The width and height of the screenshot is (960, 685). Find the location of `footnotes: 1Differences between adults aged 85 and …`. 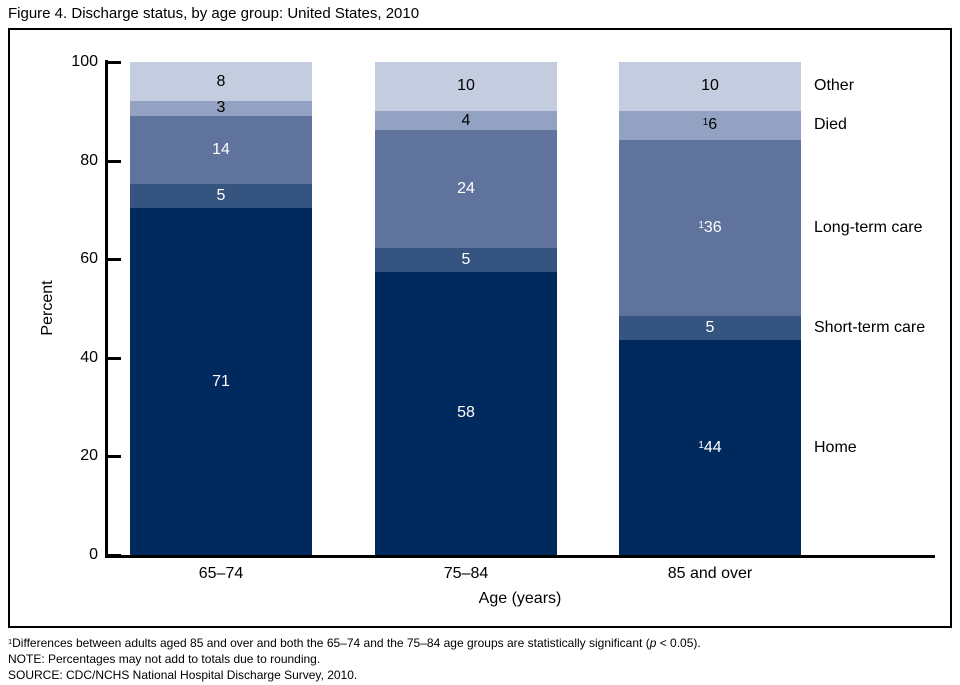

footnotes: 1Differences between adults aged 85 and … is located at coordinates (354, 658).